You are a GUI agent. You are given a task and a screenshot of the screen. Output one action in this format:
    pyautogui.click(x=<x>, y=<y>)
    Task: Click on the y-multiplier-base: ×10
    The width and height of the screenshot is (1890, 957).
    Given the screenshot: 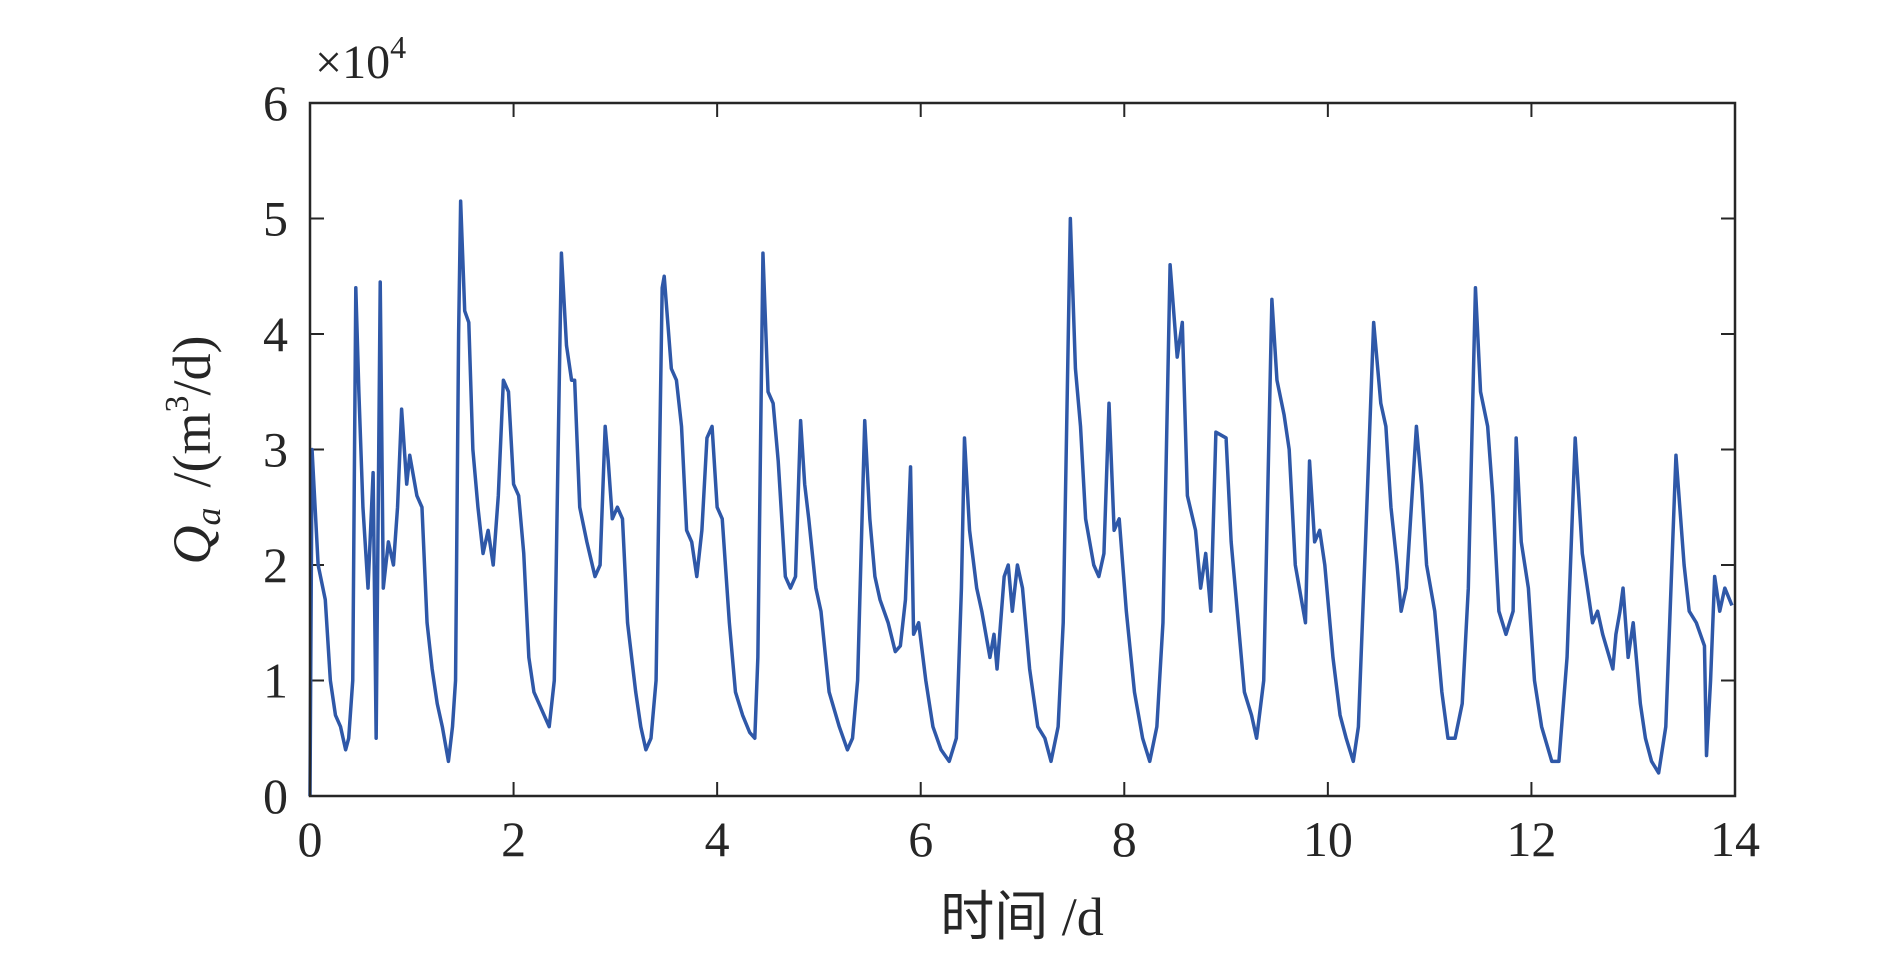 What is the action you would take?
    pyautogui.click(x=352, y=62)
    